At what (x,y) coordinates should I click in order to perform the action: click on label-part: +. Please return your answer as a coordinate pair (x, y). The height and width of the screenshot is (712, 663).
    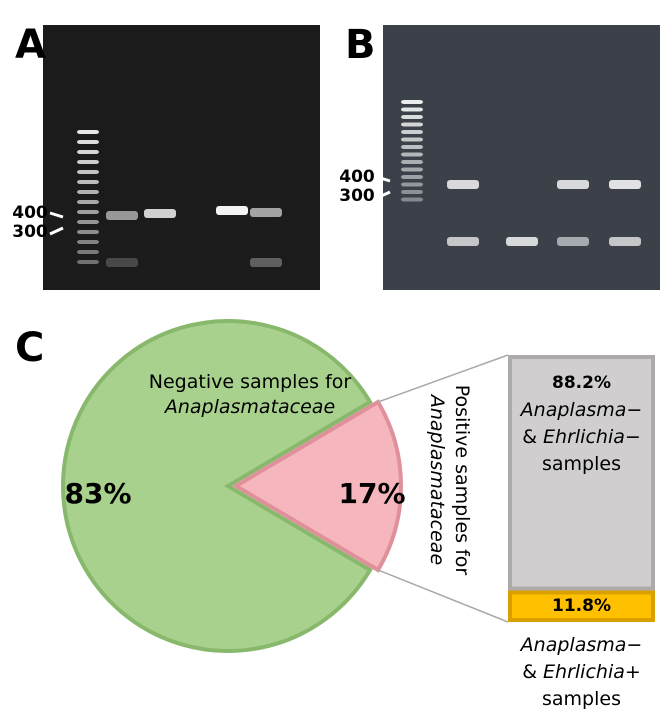
    Looking at the image, I should click on (633, 672).